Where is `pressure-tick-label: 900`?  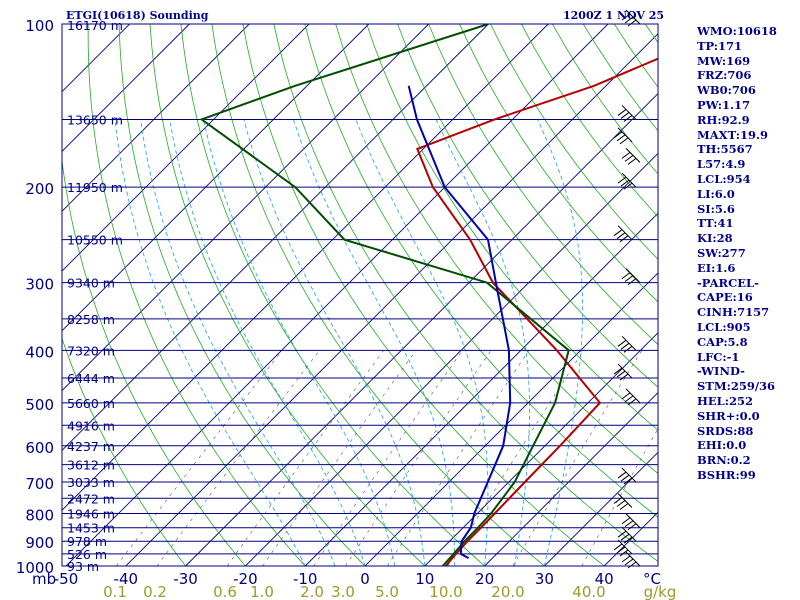
pressure-tick-label: 900 is located at coordinates (39, 543).